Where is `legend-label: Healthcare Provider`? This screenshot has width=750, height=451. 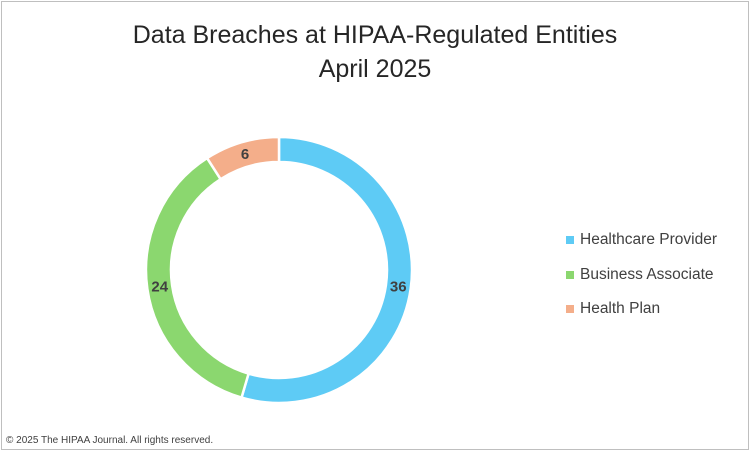
legend-label: Healthcare Provider is located at coordinates (648, 240).